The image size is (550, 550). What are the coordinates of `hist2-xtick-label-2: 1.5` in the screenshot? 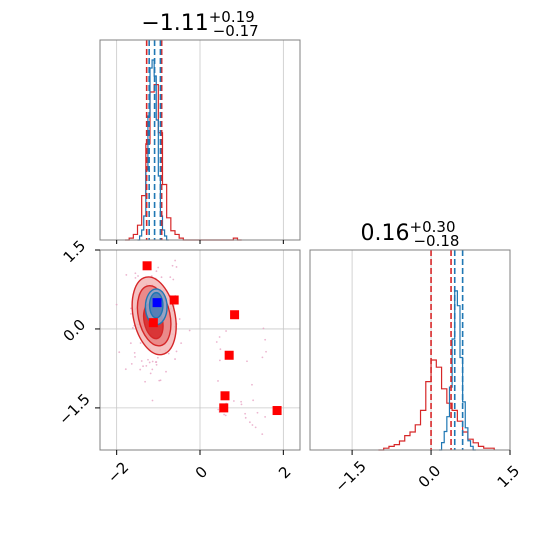 It's located at (509, 477).